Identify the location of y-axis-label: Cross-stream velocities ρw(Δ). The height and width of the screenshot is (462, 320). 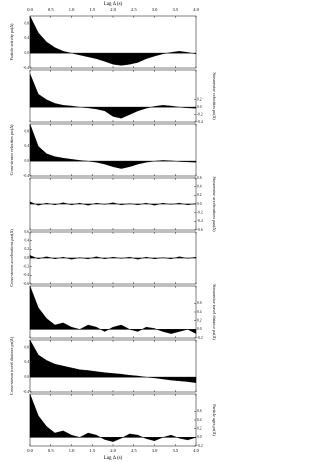
(11, 149).